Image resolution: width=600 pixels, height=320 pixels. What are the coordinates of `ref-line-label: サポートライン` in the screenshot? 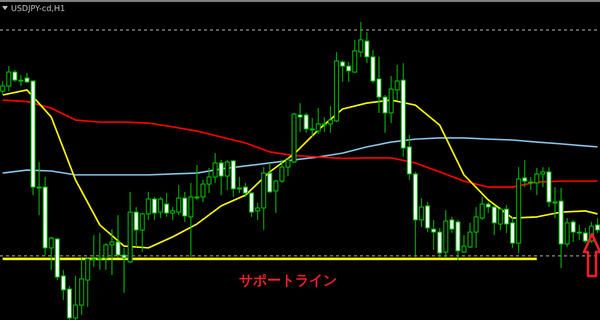 It's located at (287, 280).